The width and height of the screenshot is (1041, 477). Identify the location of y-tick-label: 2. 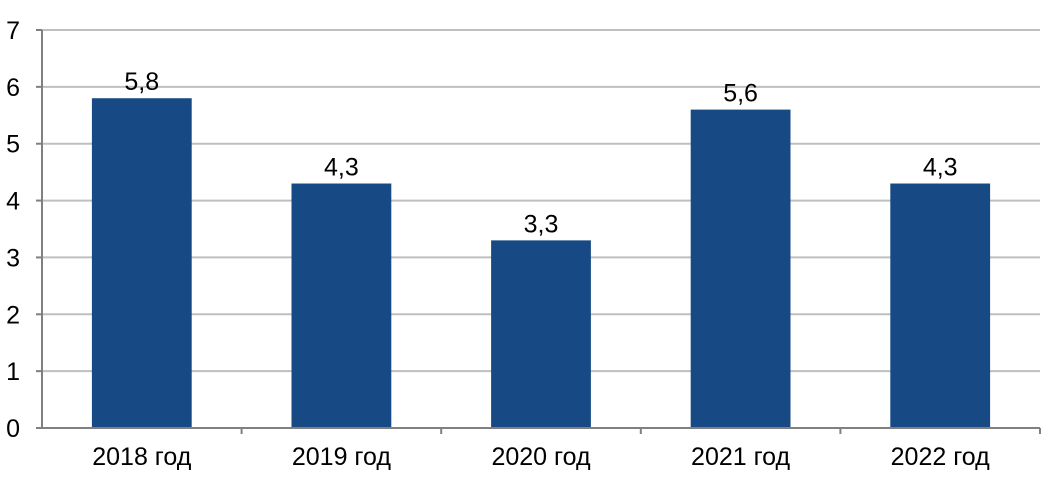
(13, 315).